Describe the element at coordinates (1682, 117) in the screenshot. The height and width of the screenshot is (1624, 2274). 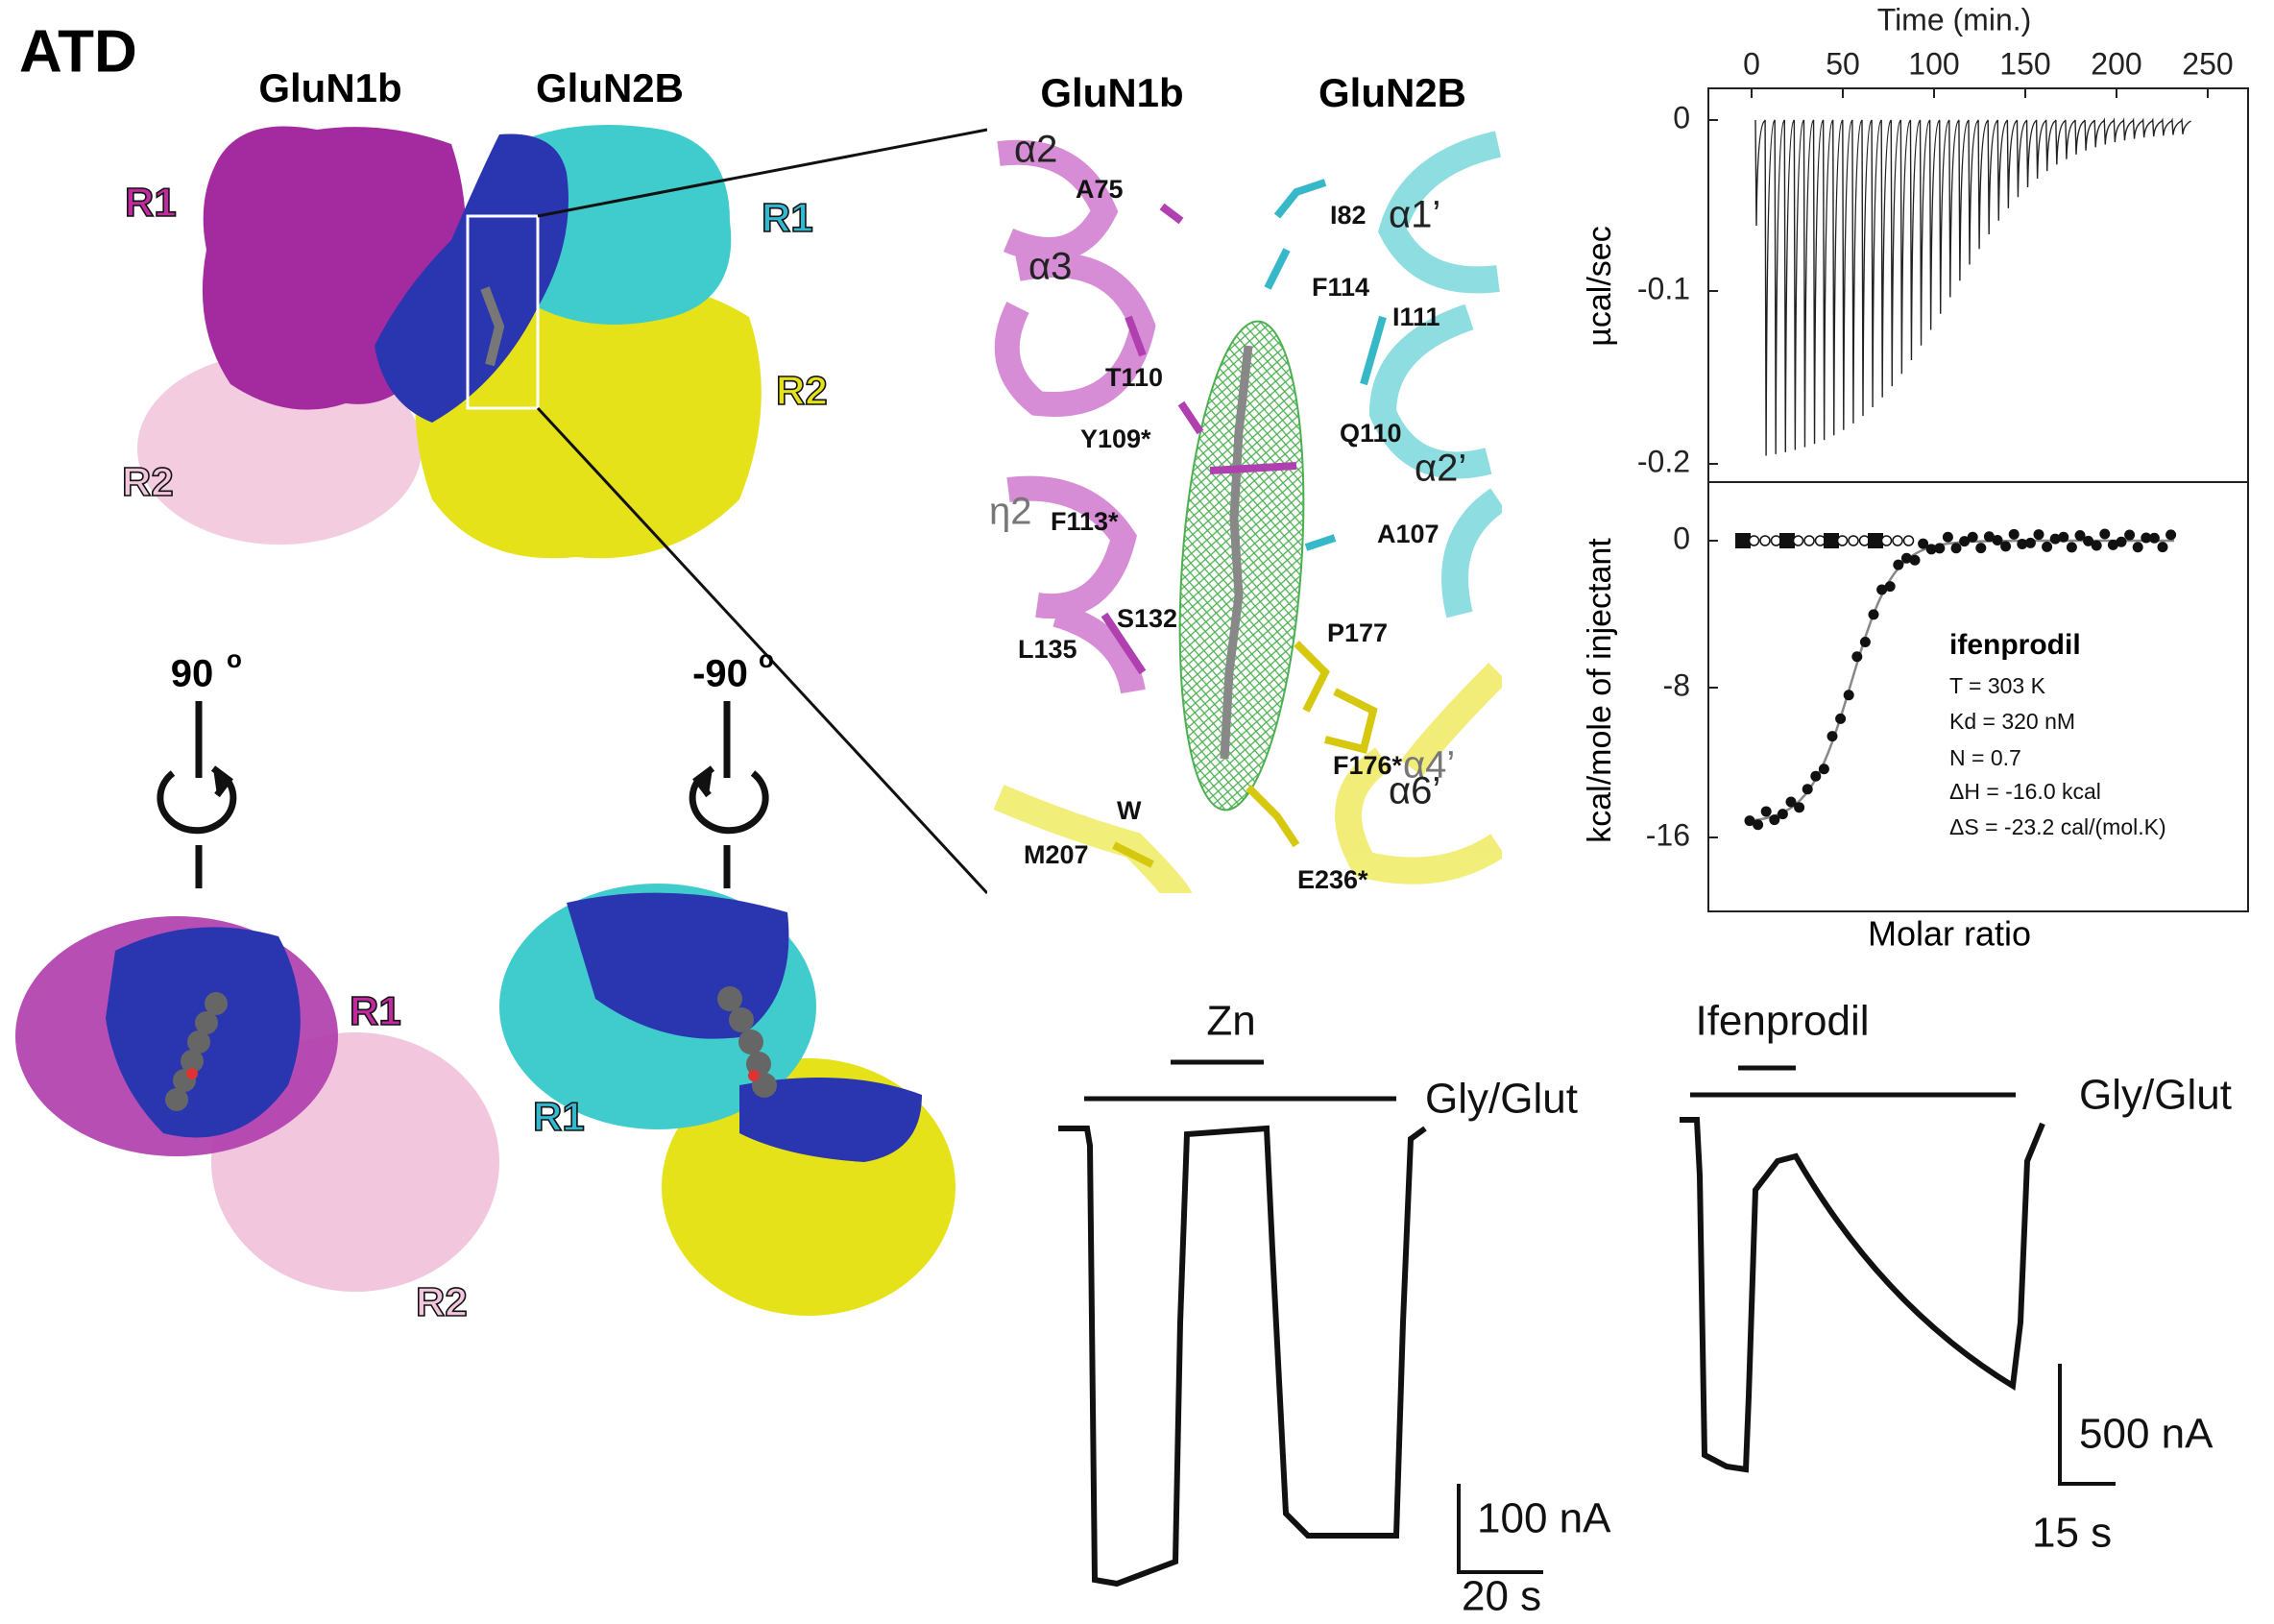
I see `y-tick-label: 0` at that location.